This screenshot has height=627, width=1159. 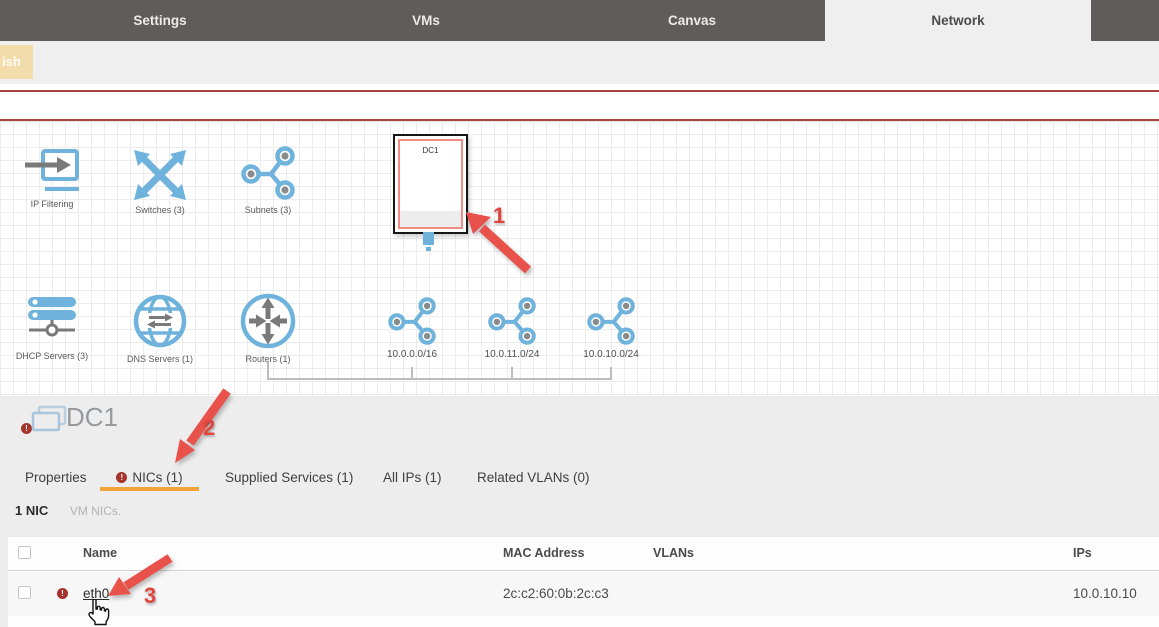 What do you see at coordinates (53, 171) in the screenshot?
I see `ip-filtering-icon` at bounding box center [53, 171].